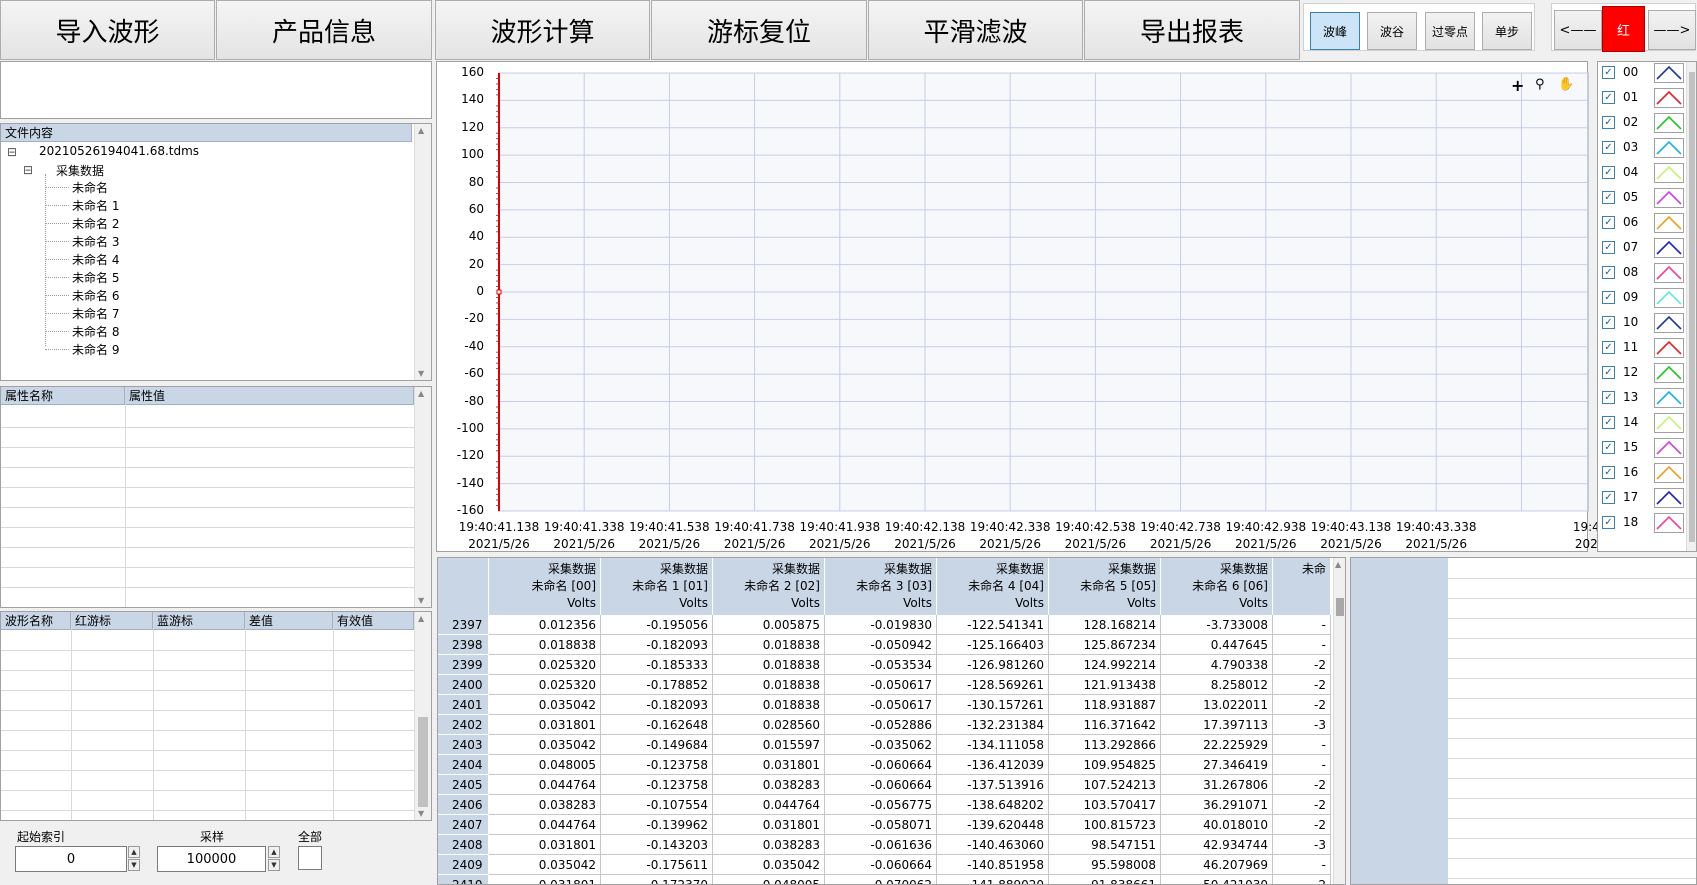  What do you see at coordinates (463, 745) in the screenshot?
I see `row-index: 2403` at bounding box center [463, 745].